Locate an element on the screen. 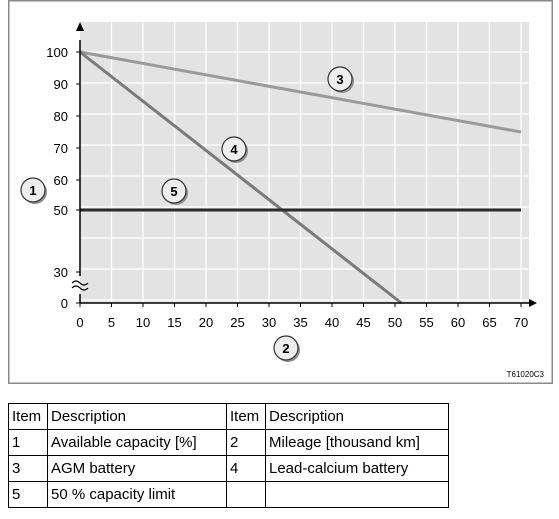 The width and height of the screenshot is (559, 519). callout-label: 5 is located at coordinates (173, 191).